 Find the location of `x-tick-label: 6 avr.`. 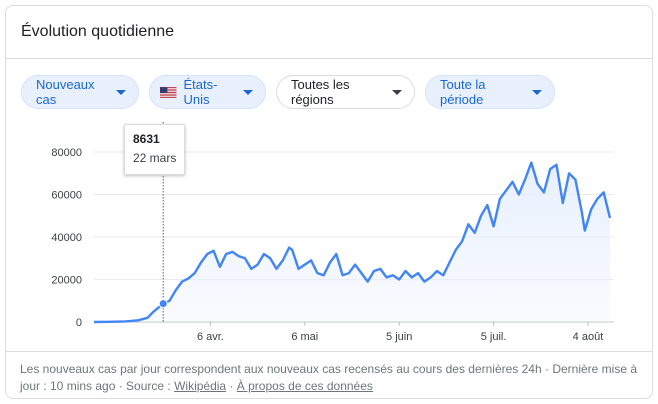

x-tick-label: 6 avr. is located at coordinates (210, 337).